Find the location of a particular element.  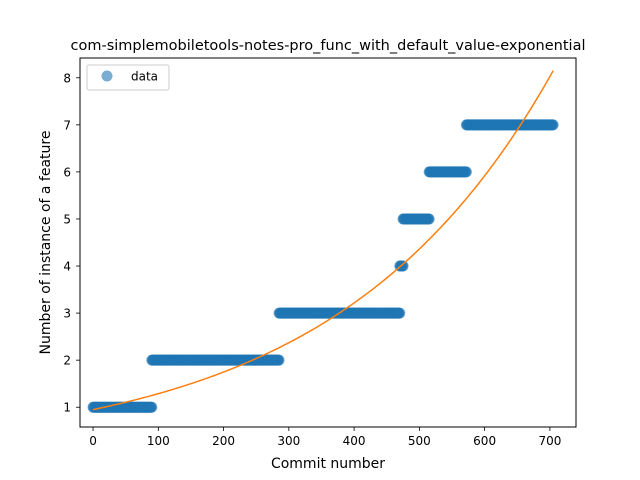

x-axis: 0 100 200 300 400 500 600 700 is located at coordinates (325, 437).